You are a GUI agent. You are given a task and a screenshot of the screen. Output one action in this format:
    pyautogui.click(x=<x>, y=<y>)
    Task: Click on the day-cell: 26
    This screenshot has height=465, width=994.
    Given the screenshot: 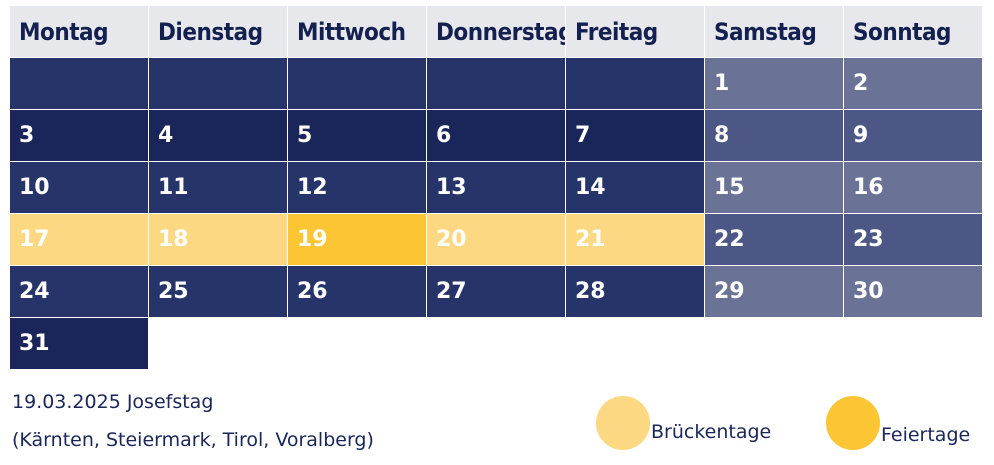 What is the action you would take?
    pyautogui.click(x=357, y=291)
    